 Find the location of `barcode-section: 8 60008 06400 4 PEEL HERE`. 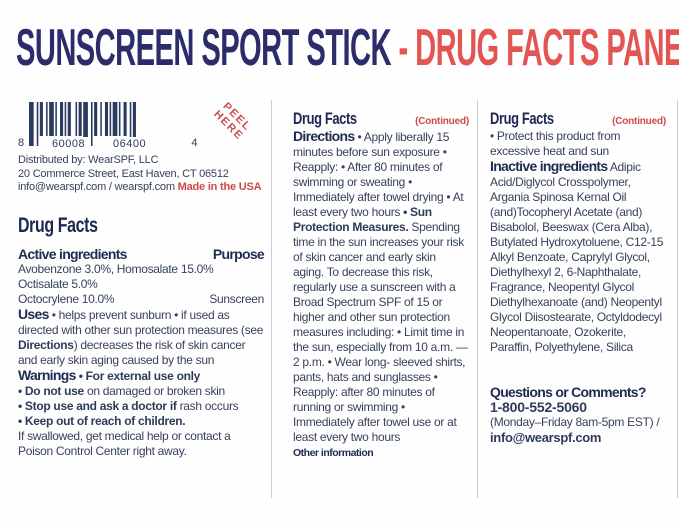

barcode-section: 8 60008 06400 4 PEEL HERE is located at coordinates (141, 127).